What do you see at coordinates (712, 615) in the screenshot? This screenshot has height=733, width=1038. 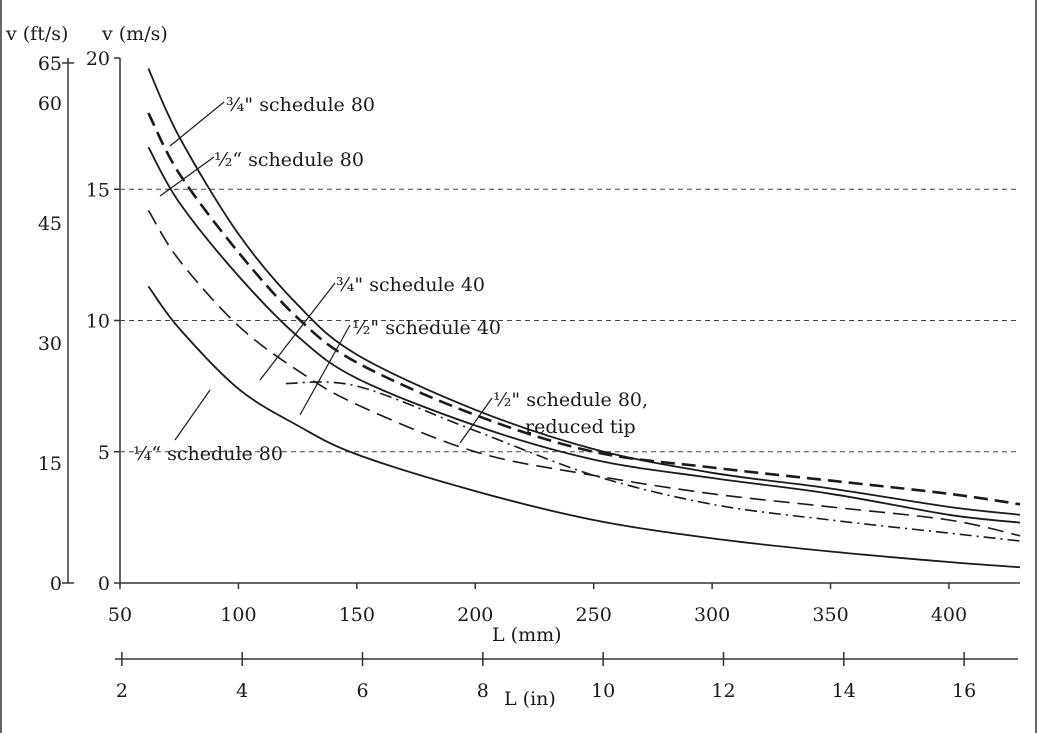 I see `xtick-label-mm-300: 300` at bounding box center [712, 615].